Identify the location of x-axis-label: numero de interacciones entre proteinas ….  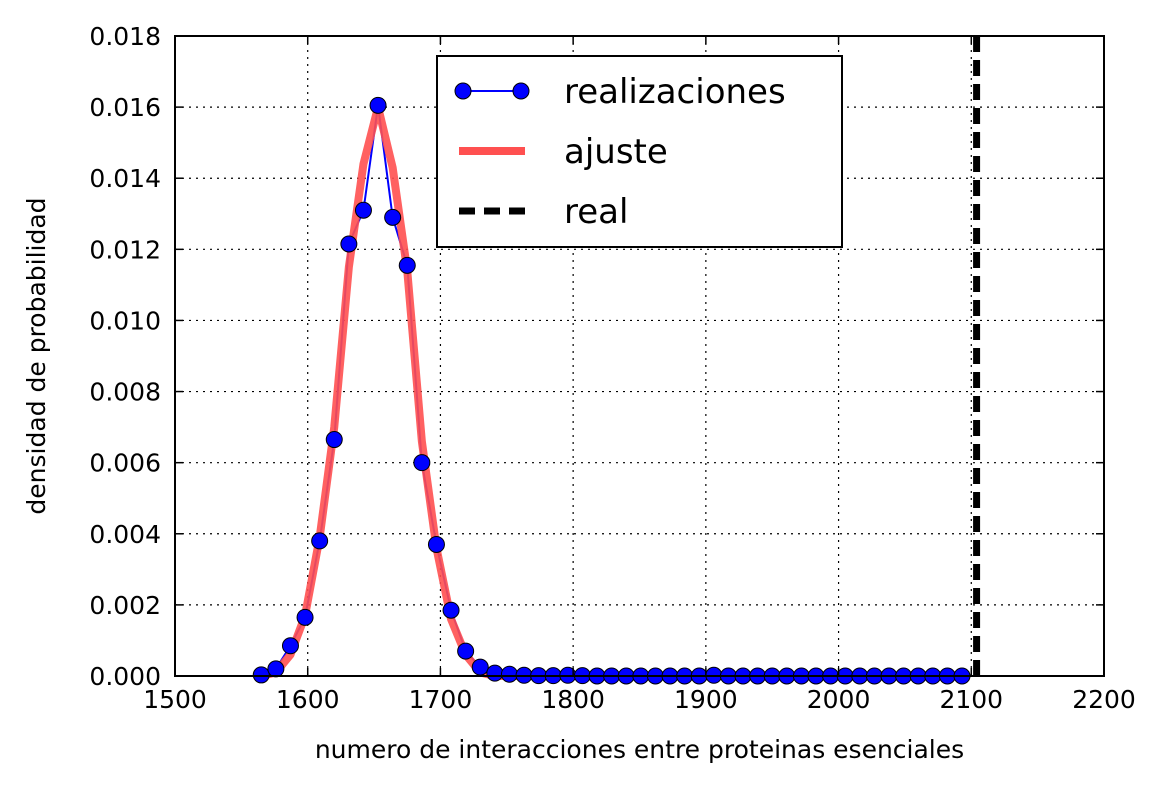
(639, 749).